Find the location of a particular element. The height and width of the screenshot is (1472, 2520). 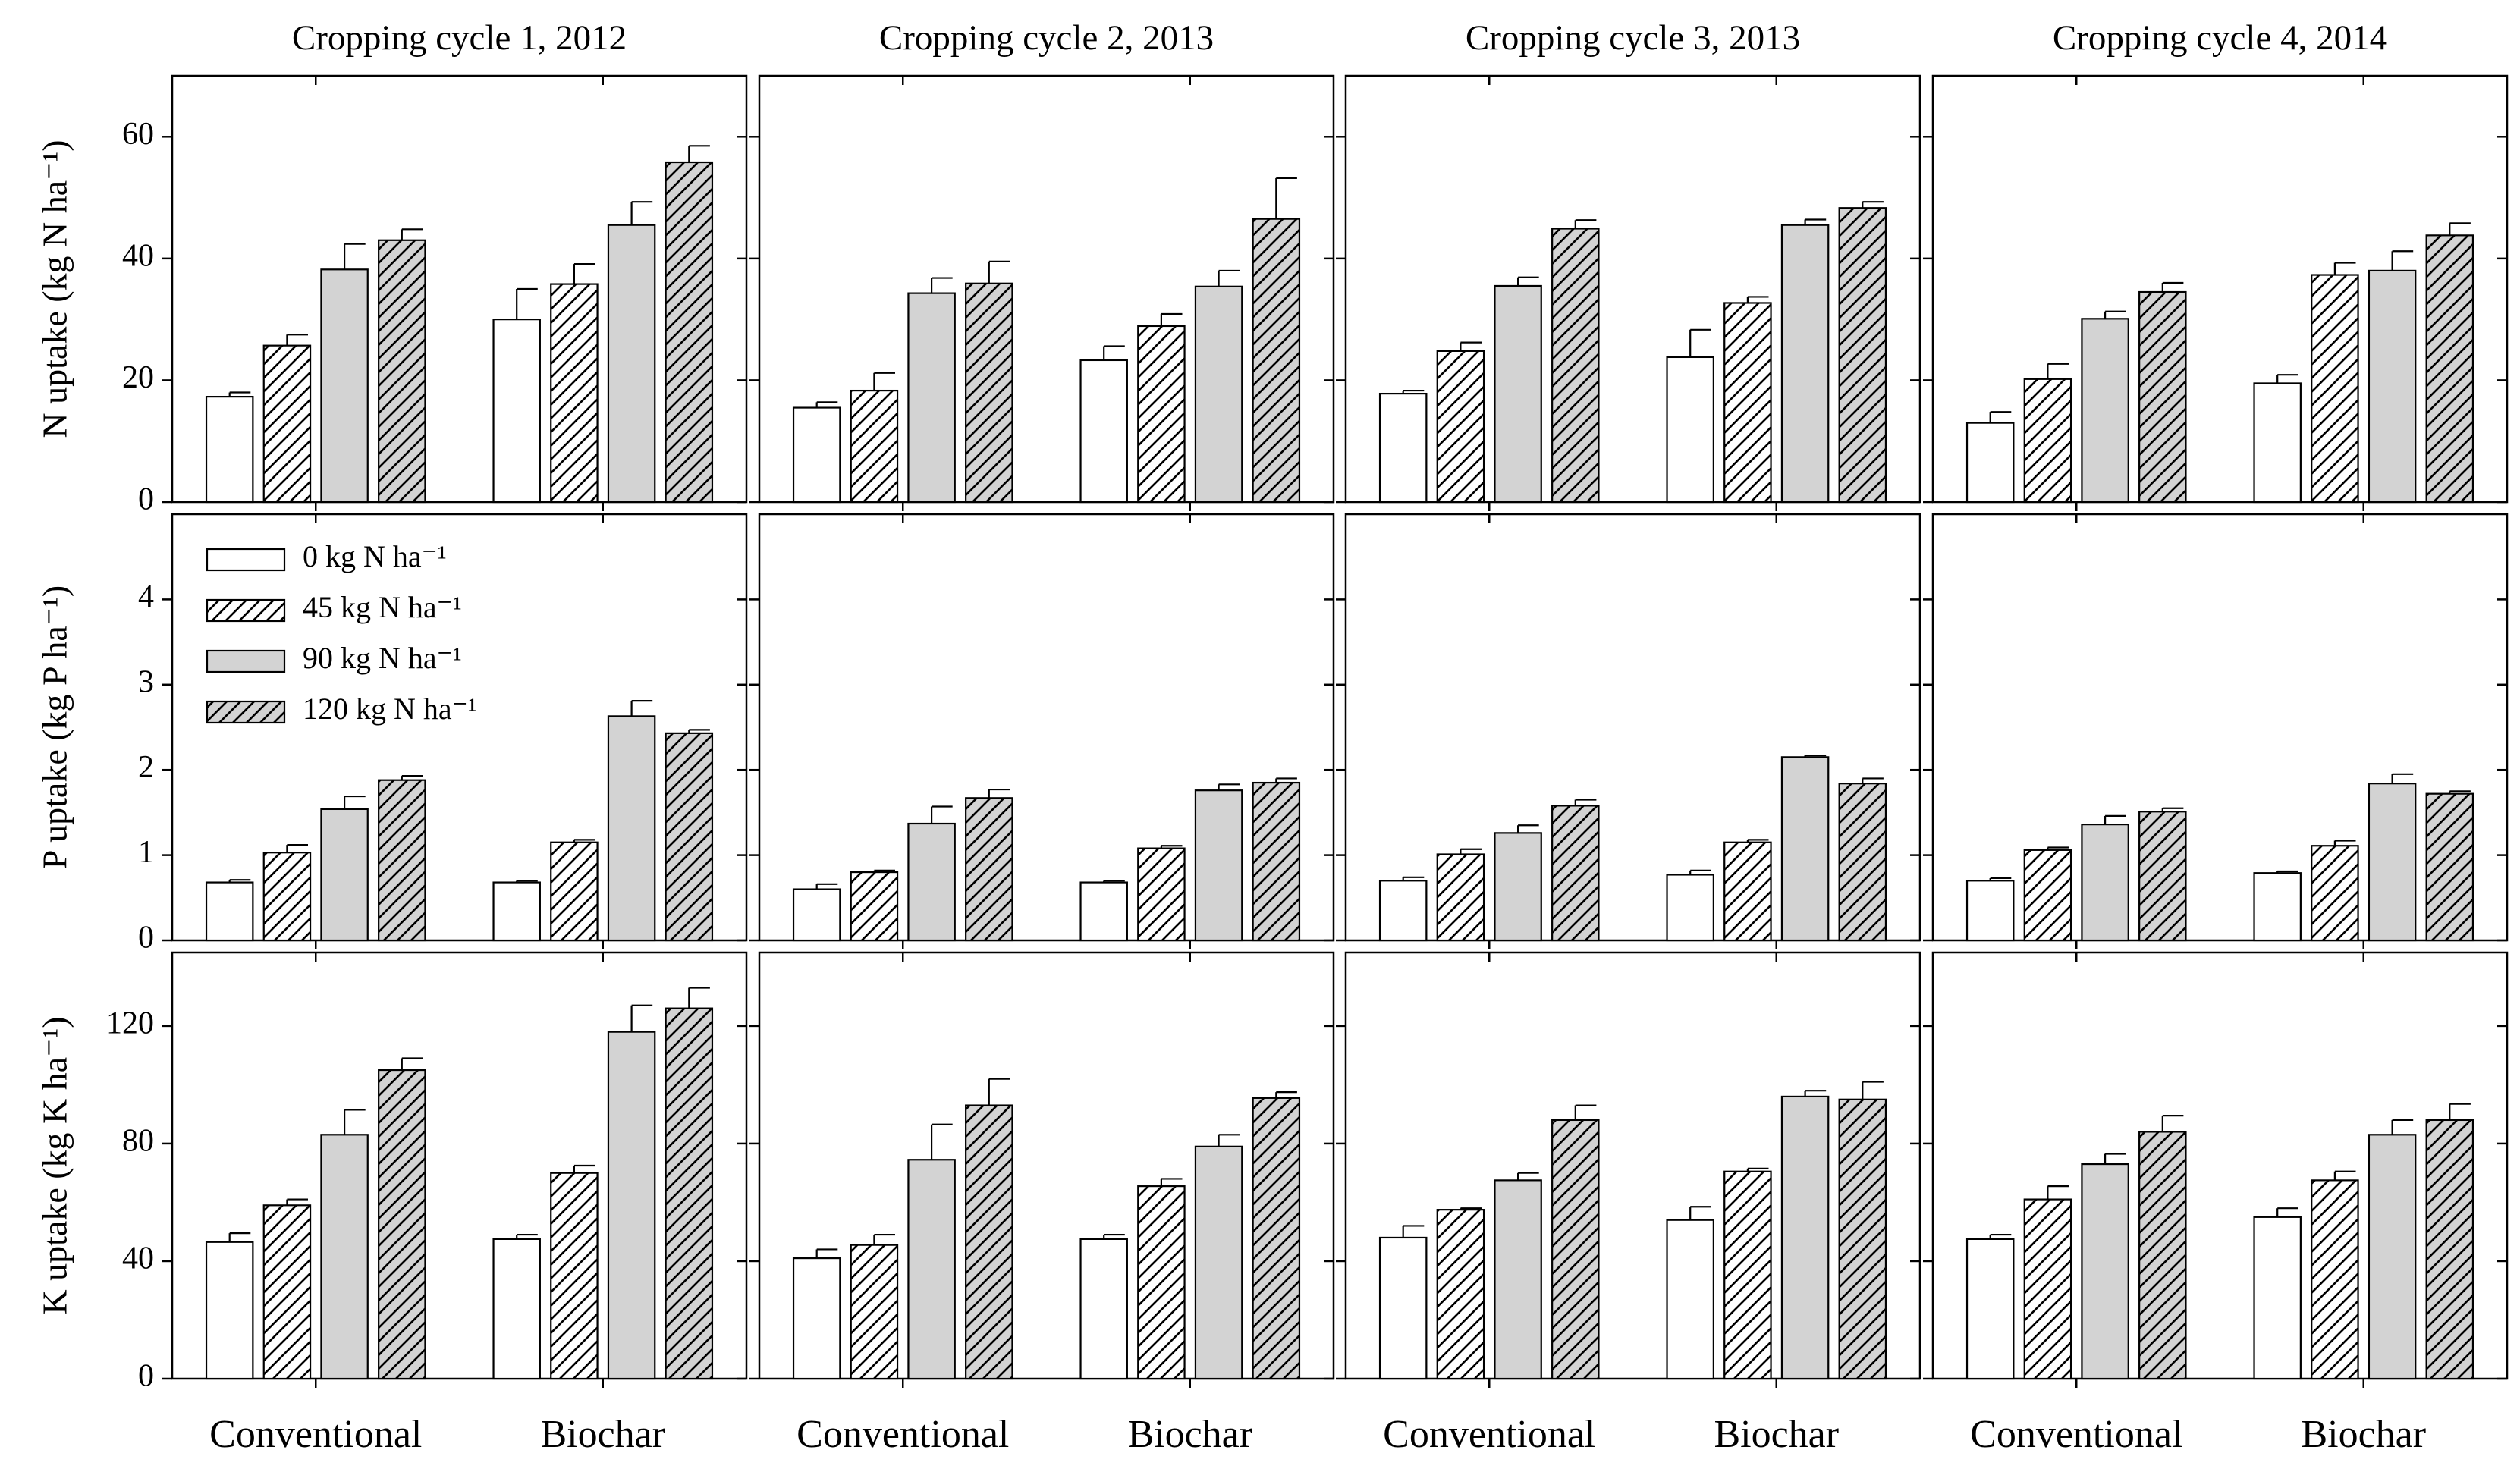

x-tick-label: Conventional is located at coordinates (2076, 1434).